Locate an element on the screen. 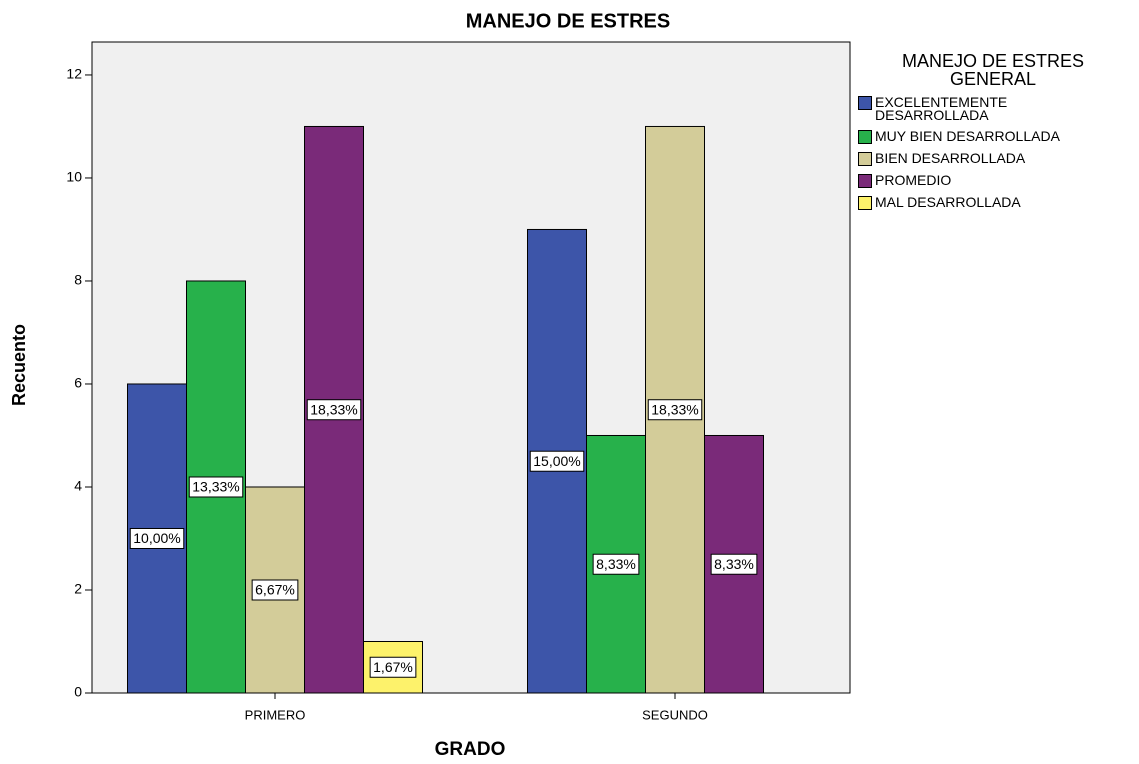 Image resolution: width=1139 pixels, height=764 pixels. legend-label: PROMEDIO is located at coordinates (913, 180).